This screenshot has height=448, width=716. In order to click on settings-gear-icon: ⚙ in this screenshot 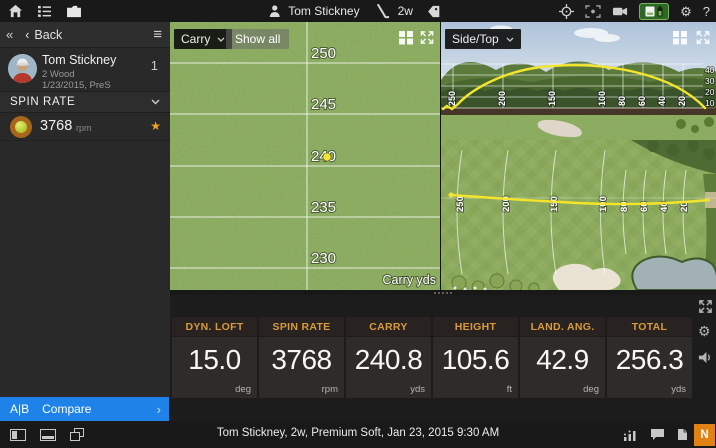, I will do `click(686, 11)`.